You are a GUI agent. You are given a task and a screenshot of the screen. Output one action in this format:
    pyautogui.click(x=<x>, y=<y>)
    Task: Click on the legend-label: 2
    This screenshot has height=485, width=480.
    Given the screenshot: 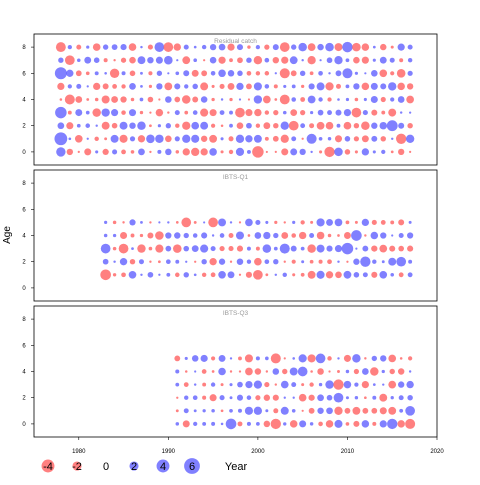 What is the action you would take?
    pyautogui.click(x=134, y=467)
    